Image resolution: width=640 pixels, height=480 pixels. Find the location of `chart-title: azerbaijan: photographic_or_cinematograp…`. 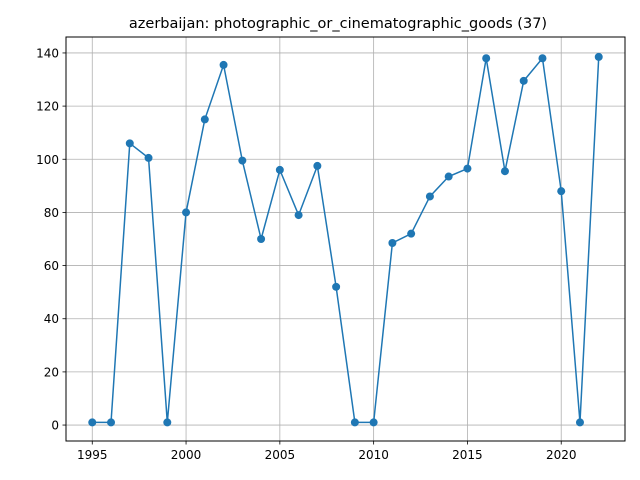

chart-title: azerbaijan: photographic_or_cinematograp… is located at coordinates (338, 24).